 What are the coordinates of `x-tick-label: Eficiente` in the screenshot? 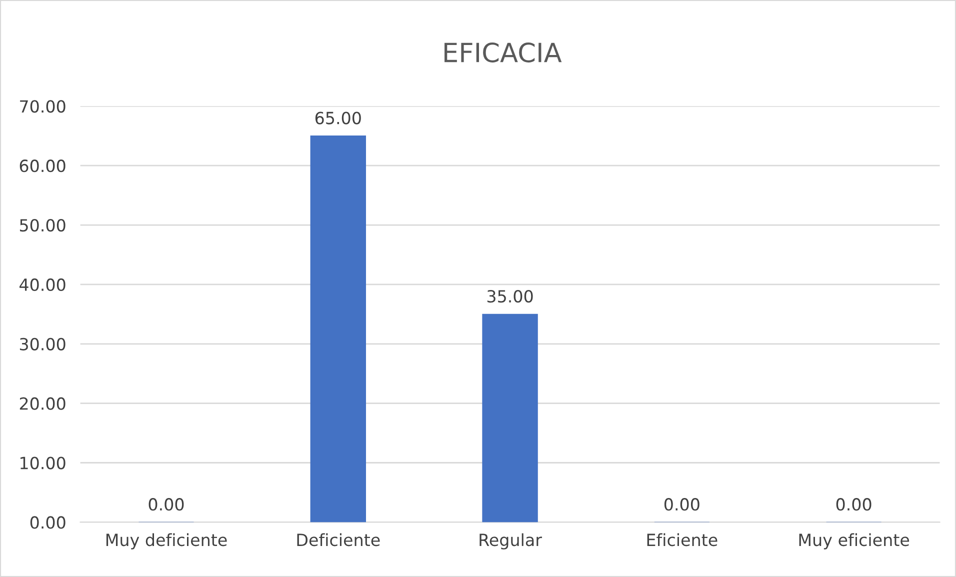 It's located at (682, 539).